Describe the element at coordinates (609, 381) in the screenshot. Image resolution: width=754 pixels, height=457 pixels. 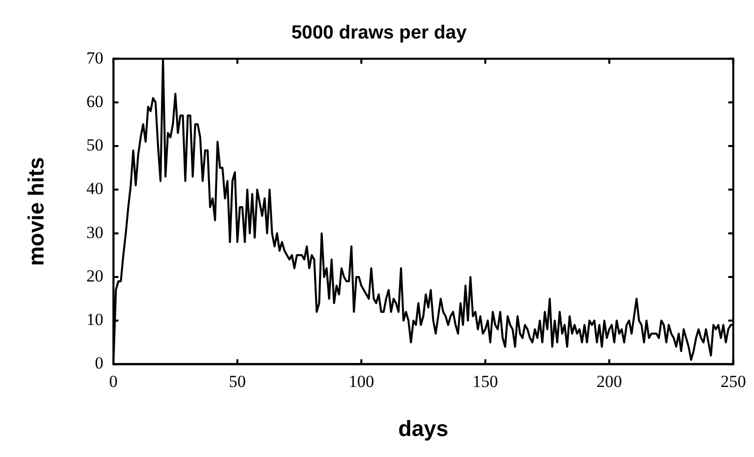
I see `x-tick-label: 200` at that location.